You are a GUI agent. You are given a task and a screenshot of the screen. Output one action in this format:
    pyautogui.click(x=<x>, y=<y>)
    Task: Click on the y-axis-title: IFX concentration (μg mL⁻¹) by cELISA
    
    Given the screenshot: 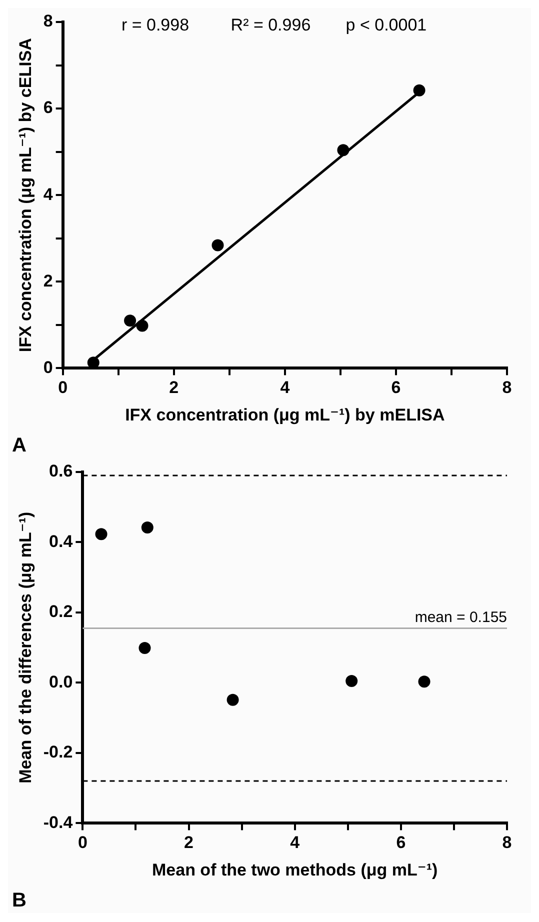 What is the action you would take?
    pyautogui.click(x=25, y=195)
    